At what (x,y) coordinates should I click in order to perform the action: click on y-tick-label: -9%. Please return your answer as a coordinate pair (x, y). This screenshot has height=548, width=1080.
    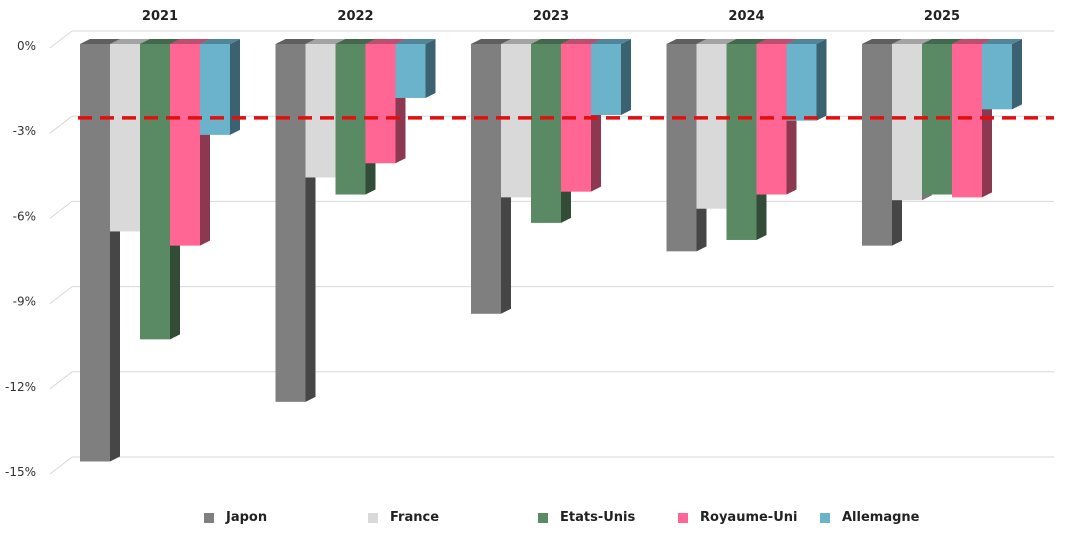
    Looking at the image, I should click on (24, 302).